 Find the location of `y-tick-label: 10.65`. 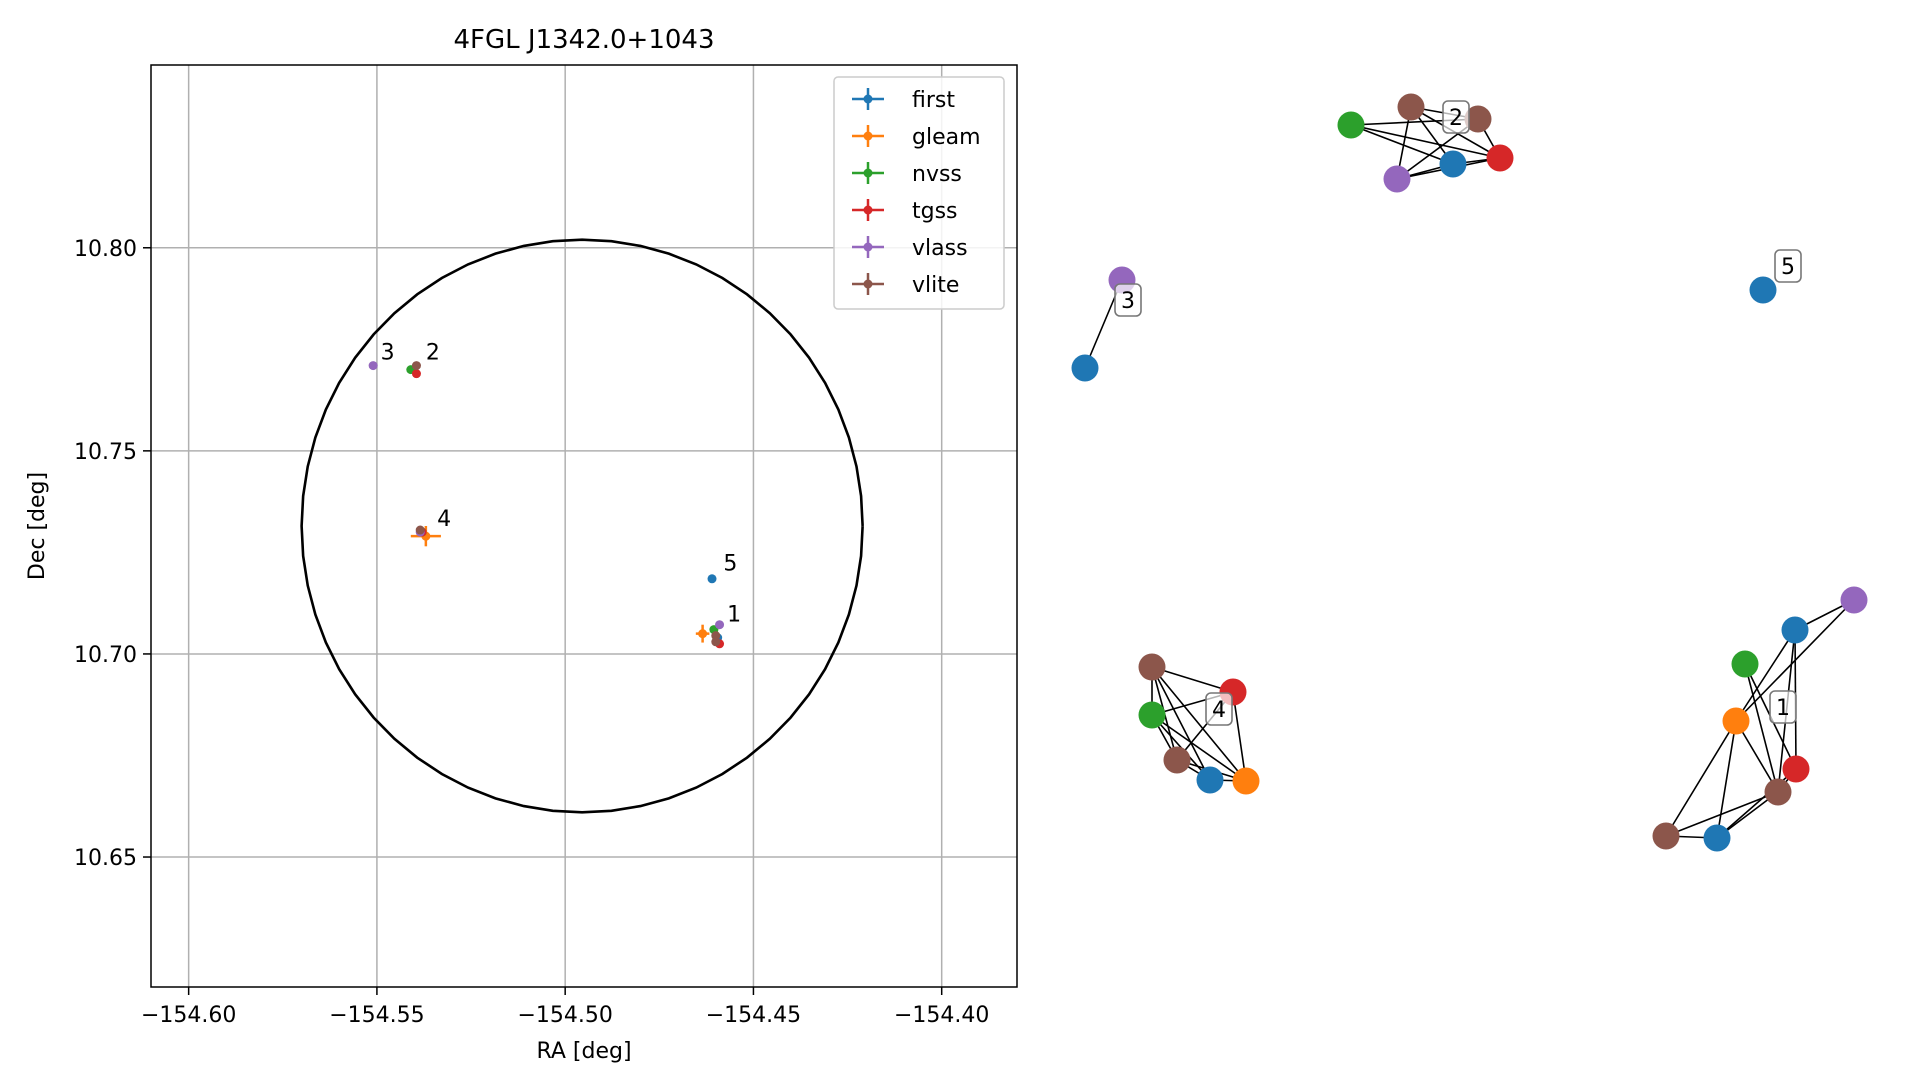

y-tick-label: 10.65 is located at coordinates (105, 858).